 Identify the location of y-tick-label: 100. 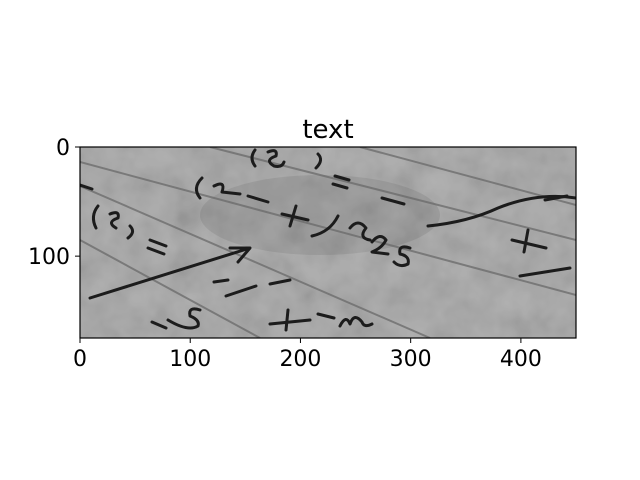
(49, 257).